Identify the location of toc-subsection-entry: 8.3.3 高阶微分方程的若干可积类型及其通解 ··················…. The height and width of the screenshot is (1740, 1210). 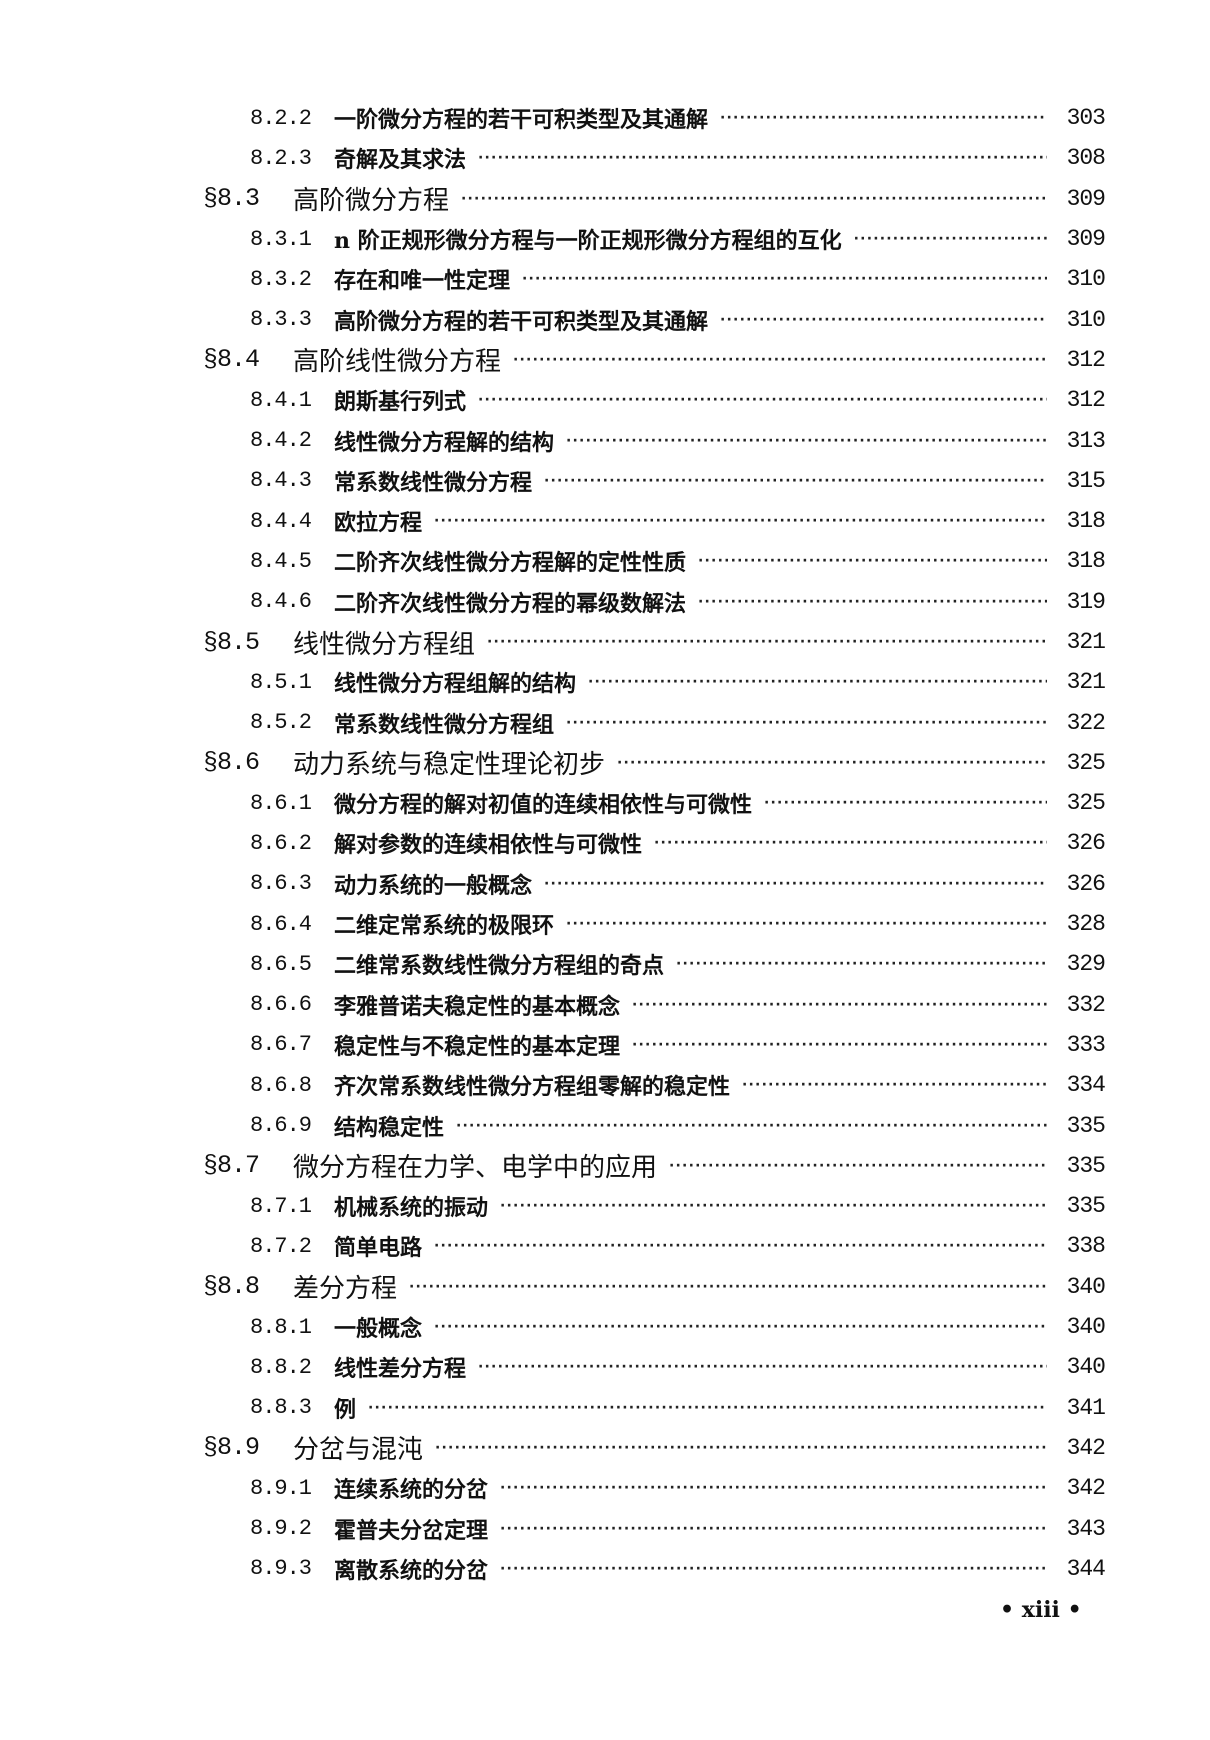
(605, 319).